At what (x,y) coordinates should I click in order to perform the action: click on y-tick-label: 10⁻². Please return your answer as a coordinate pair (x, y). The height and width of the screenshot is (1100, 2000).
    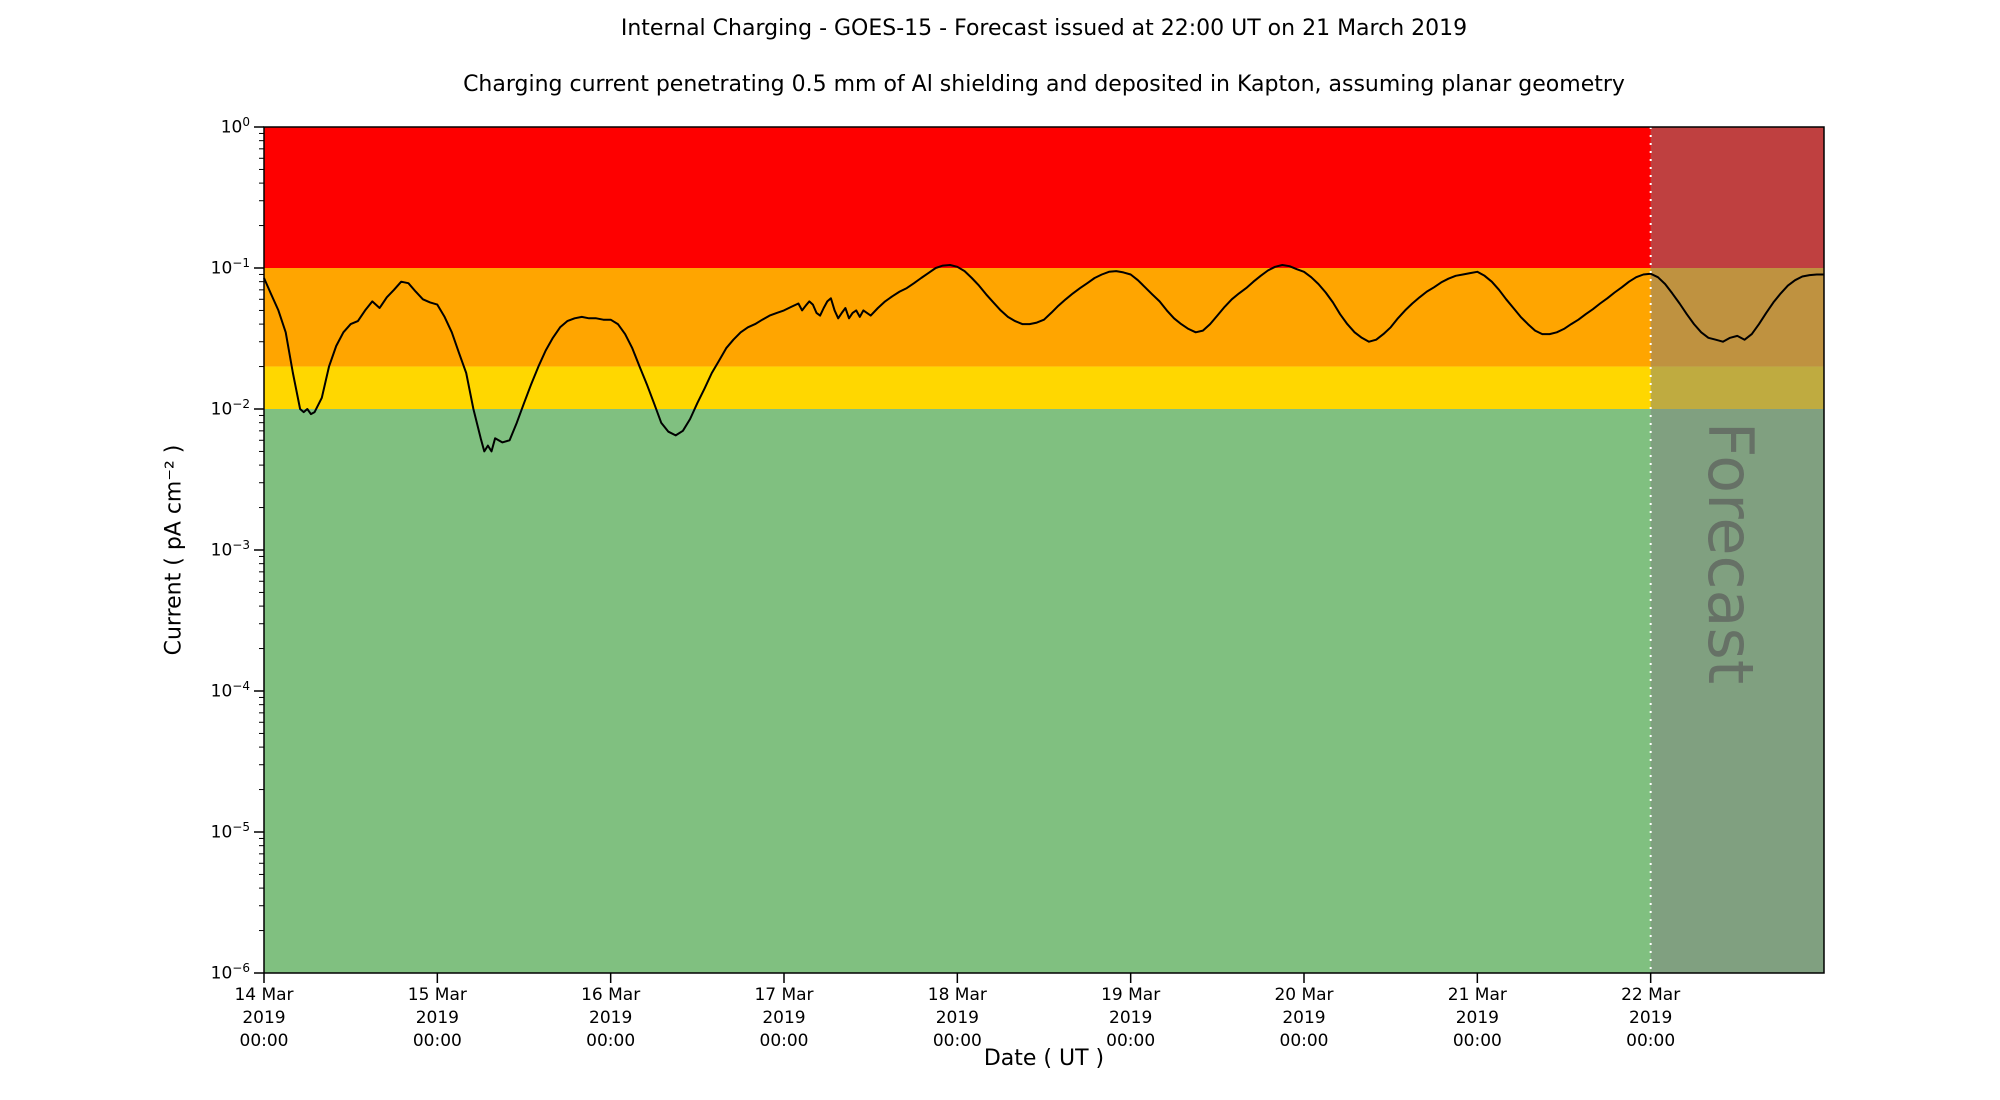
    Looking at the image, I should click on (230, 408).